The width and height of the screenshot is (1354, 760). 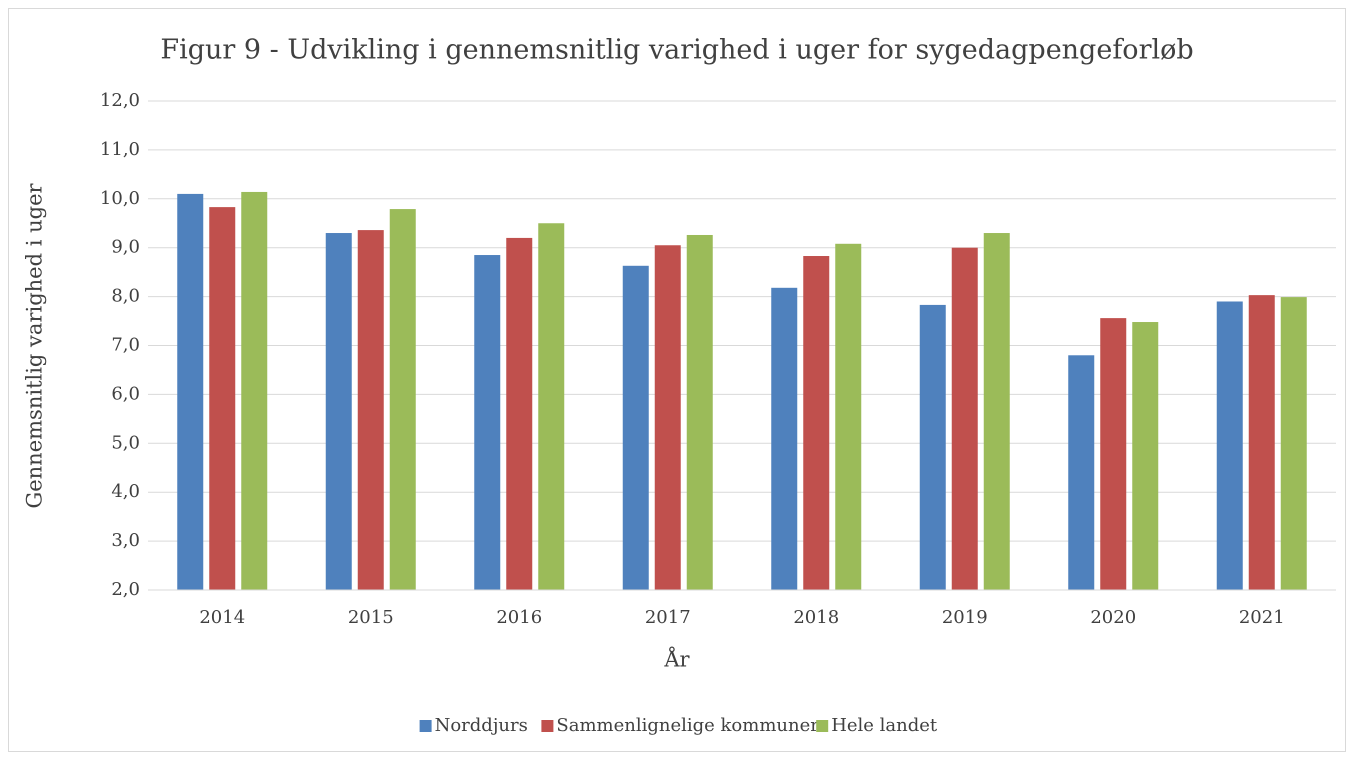 I want to click on x-tick-label: 2017, so click(x=668, y=617).